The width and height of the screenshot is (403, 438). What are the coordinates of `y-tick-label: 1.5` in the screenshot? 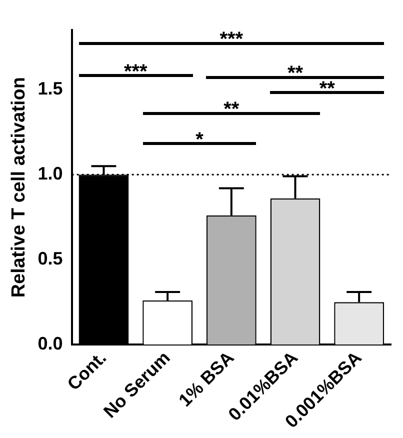 It's located at (50, 88).